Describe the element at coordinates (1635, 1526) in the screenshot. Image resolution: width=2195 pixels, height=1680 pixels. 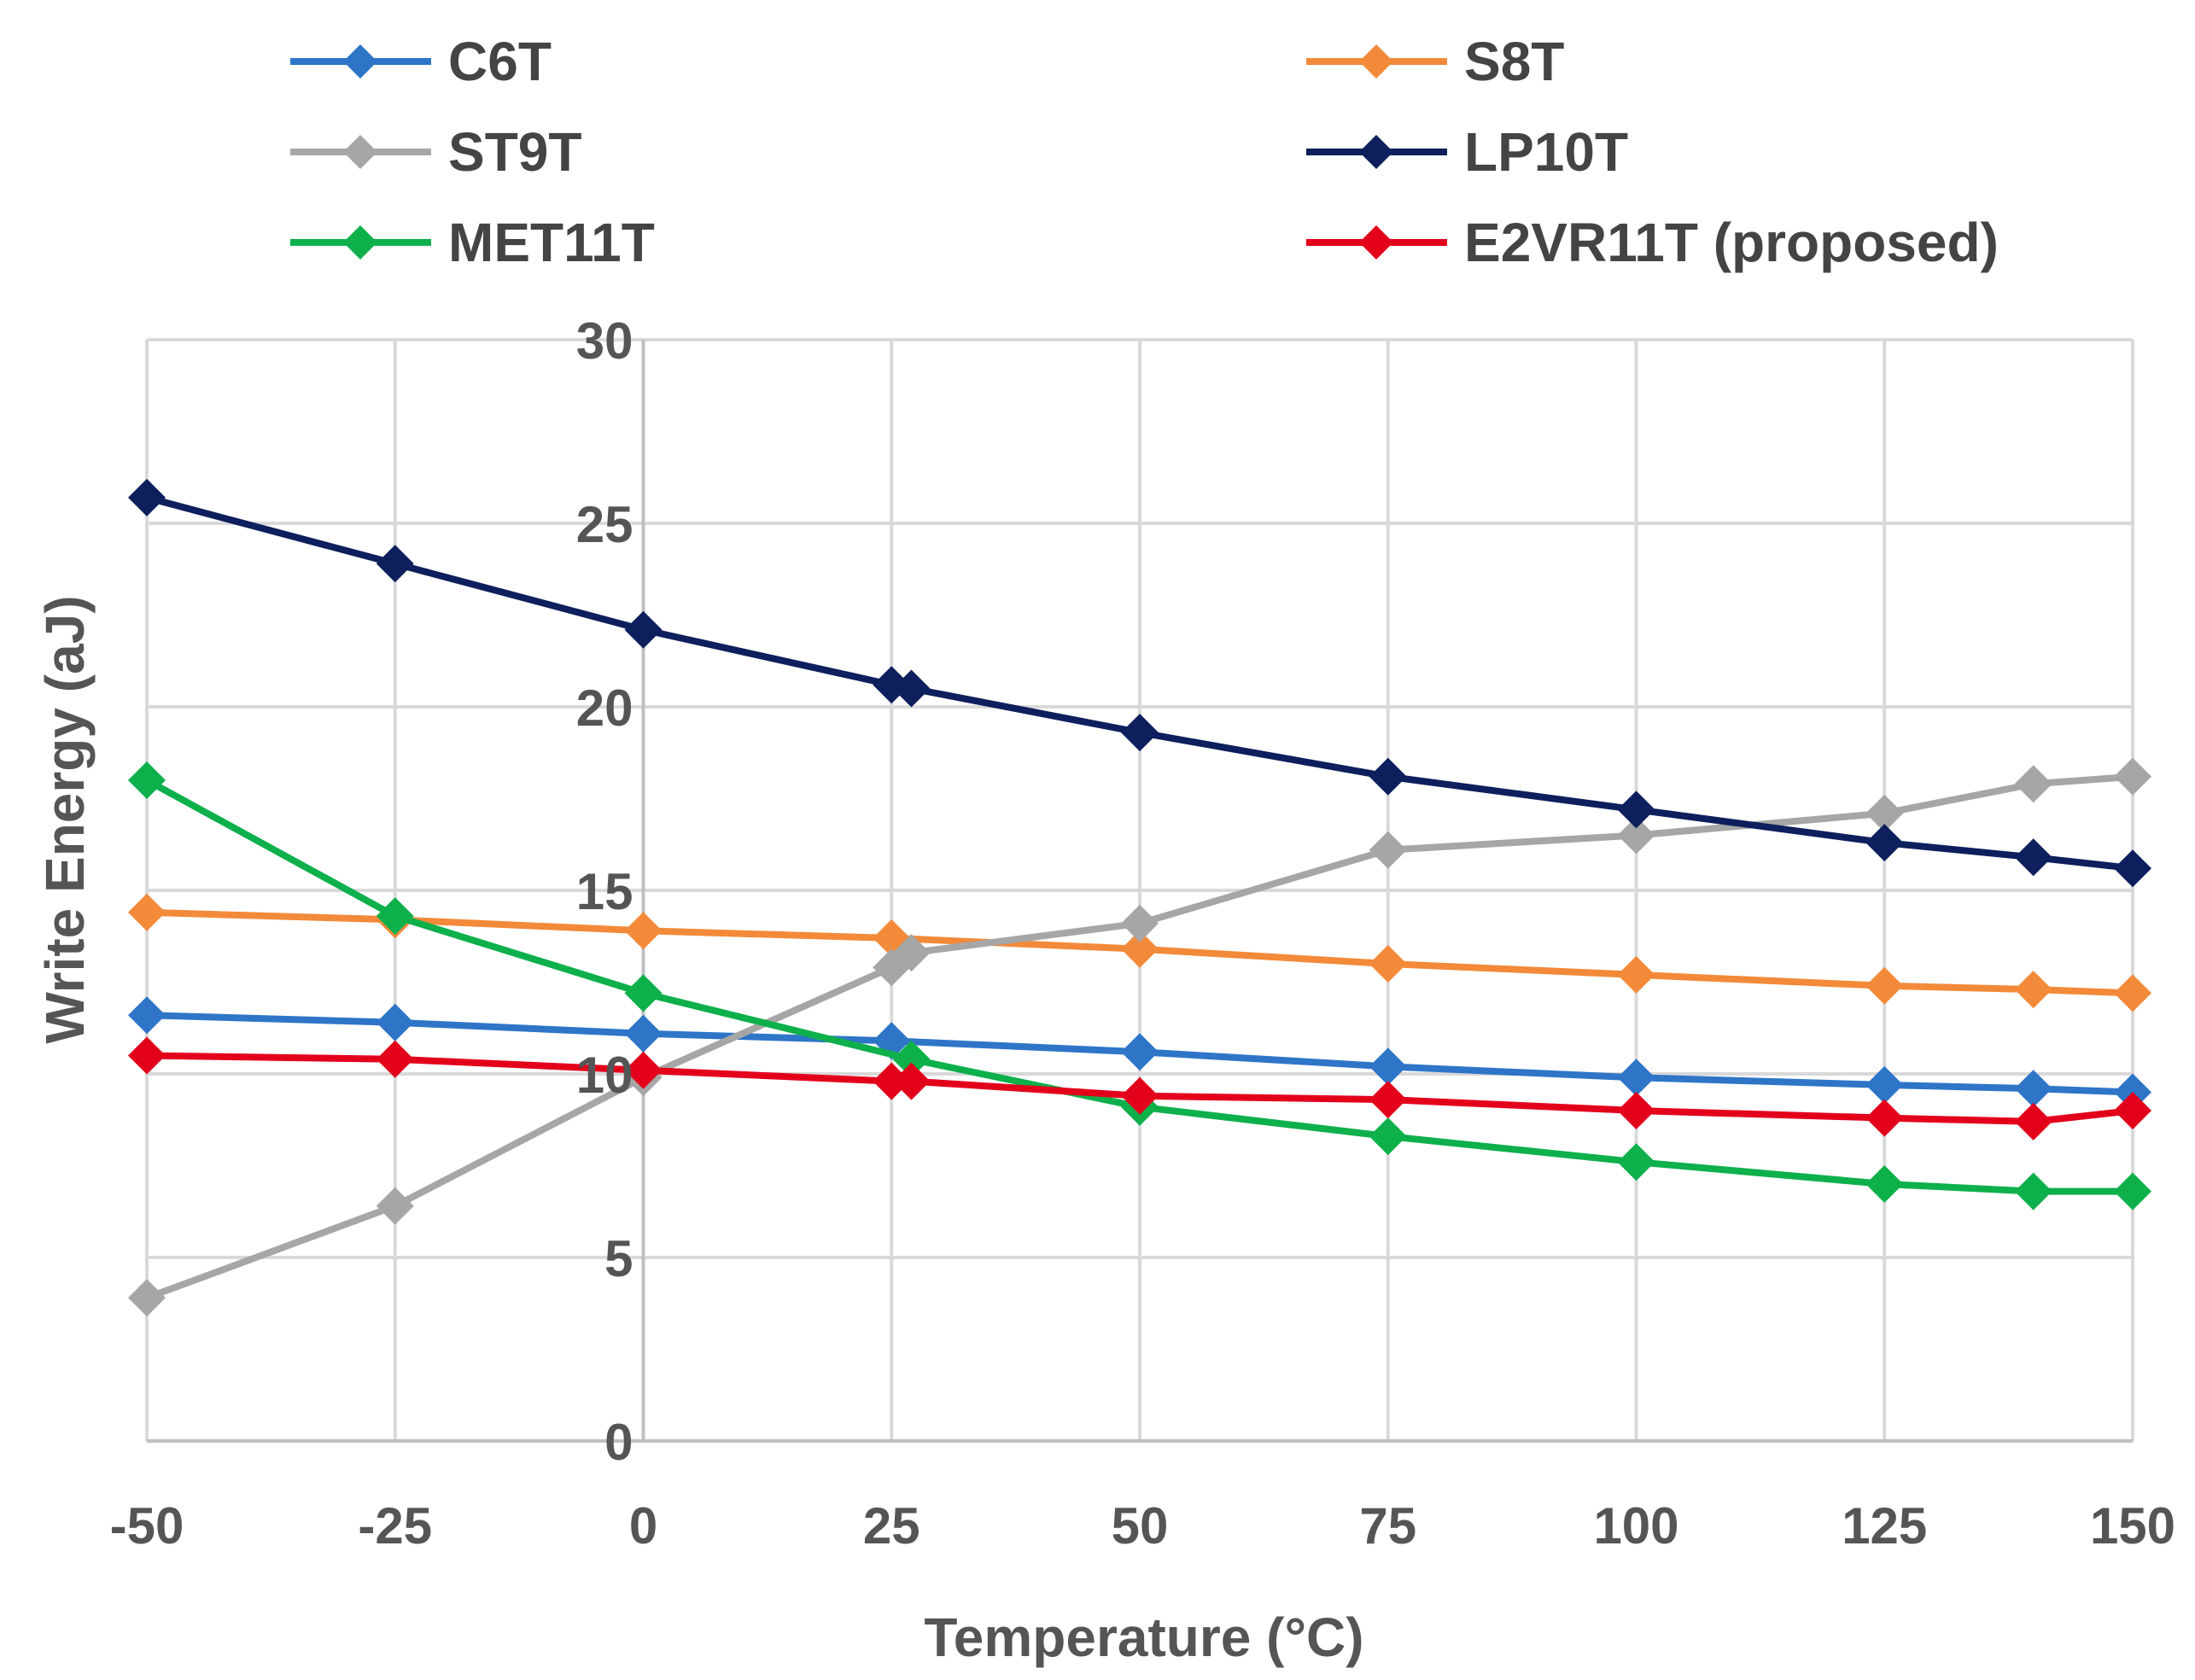
I see `x-tick-label: 100` at that location.